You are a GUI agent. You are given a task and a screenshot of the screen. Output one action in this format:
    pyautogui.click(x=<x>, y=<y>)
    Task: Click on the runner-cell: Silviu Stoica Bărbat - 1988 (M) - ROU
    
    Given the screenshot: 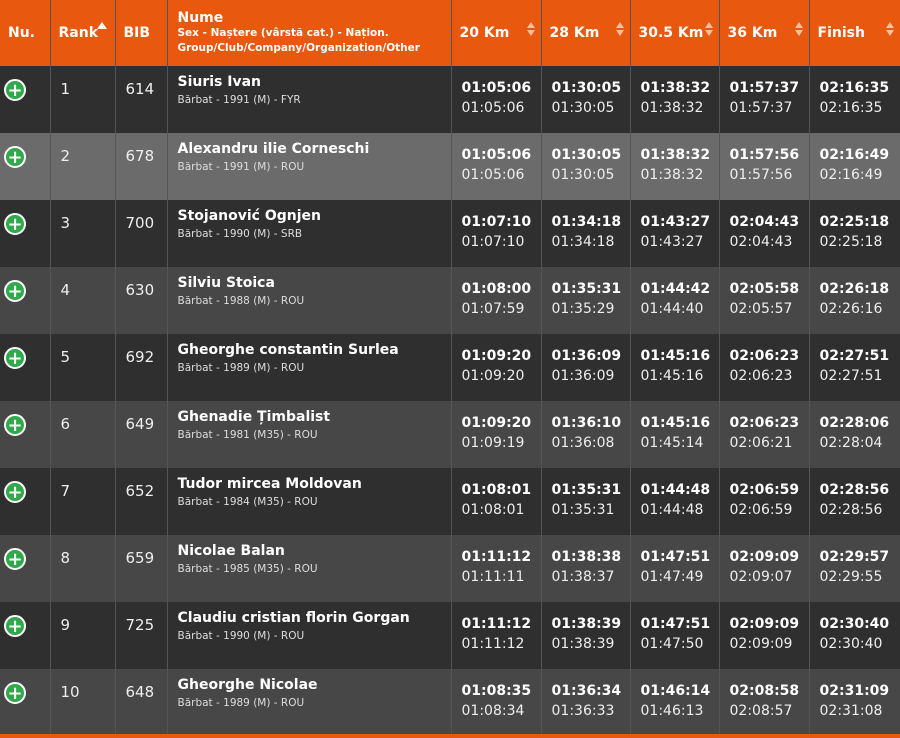 What is the action you would take?
    pyautogui.click(x=309, y=300)
    